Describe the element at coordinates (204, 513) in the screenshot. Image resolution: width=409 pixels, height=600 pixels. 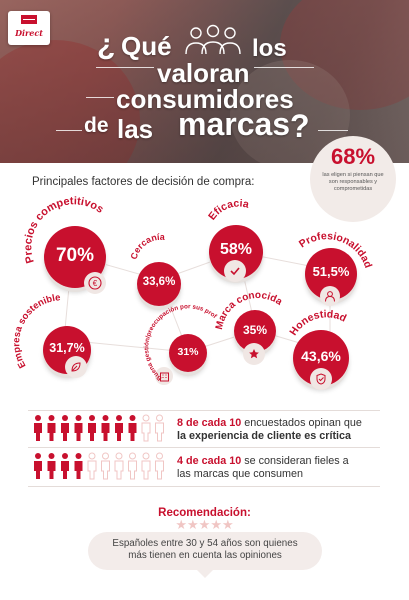
I see `recommendation-title: Recomendación:` at that location.